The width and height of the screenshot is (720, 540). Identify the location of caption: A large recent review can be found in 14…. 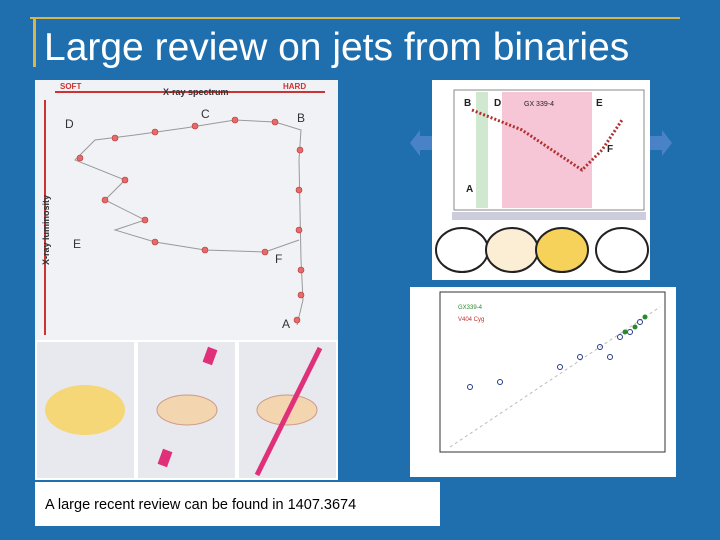
(201, 505).